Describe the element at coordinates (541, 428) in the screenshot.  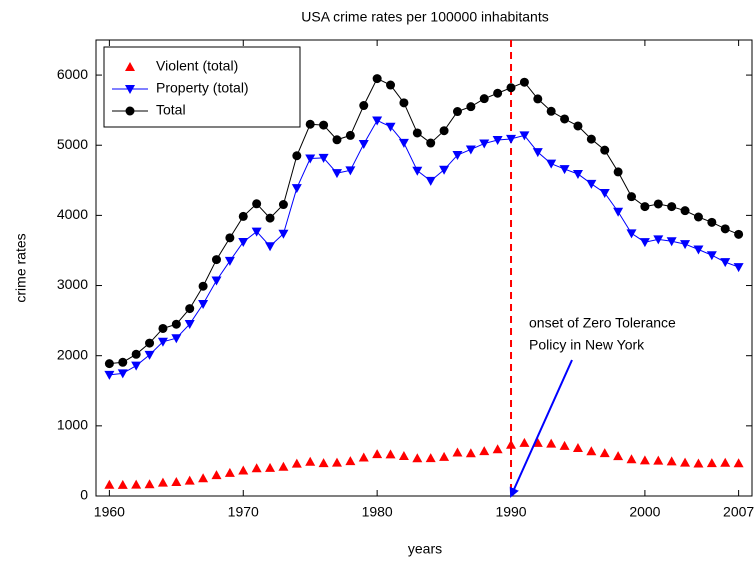
I see `annotation-arrow` at that location.